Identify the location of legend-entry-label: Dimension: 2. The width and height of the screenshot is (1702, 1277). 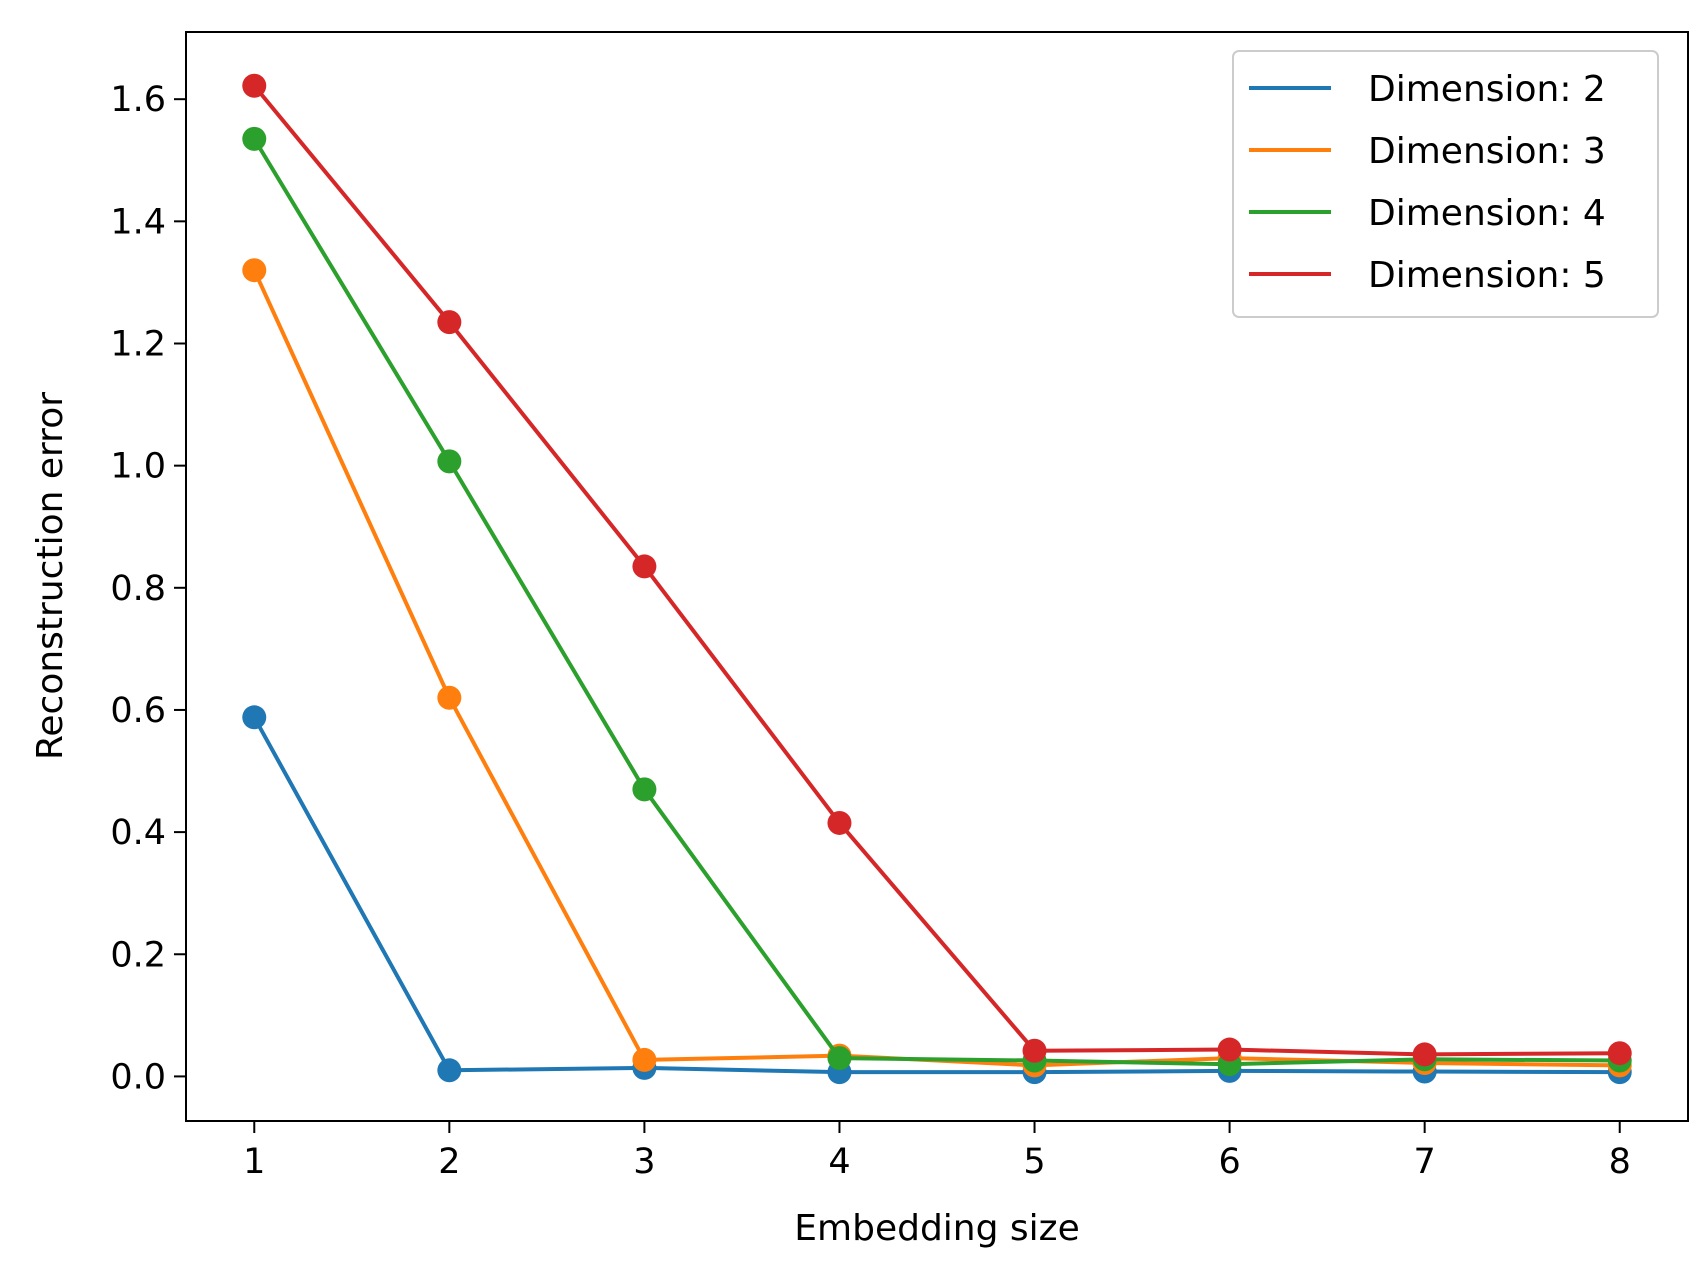
(1487, 89).